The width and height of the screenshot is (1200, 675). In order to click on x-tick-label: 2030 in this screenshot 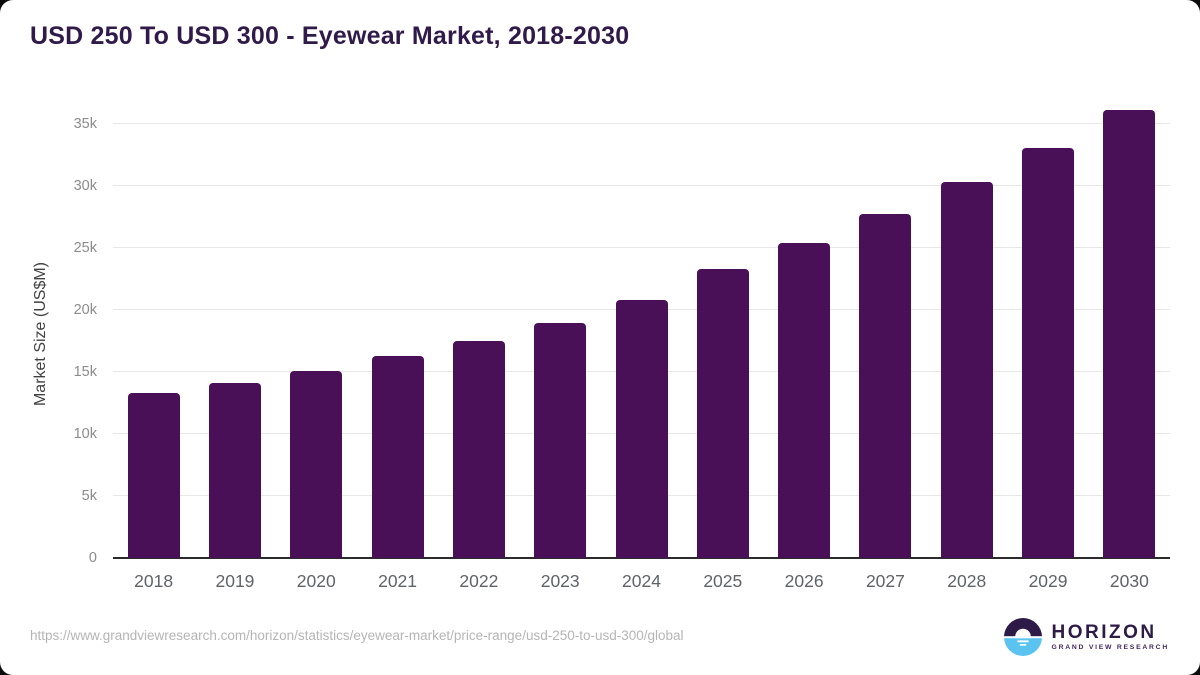, I will do `click(1129, 581)`.